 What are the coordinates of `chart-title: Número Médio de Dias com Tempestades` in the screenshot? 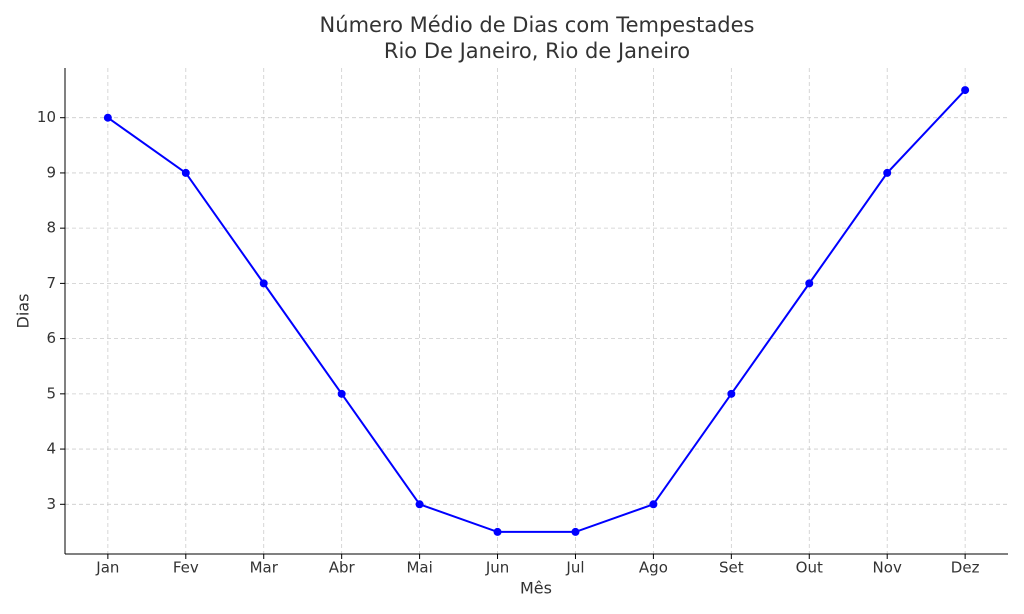 It's located at (537, 25).